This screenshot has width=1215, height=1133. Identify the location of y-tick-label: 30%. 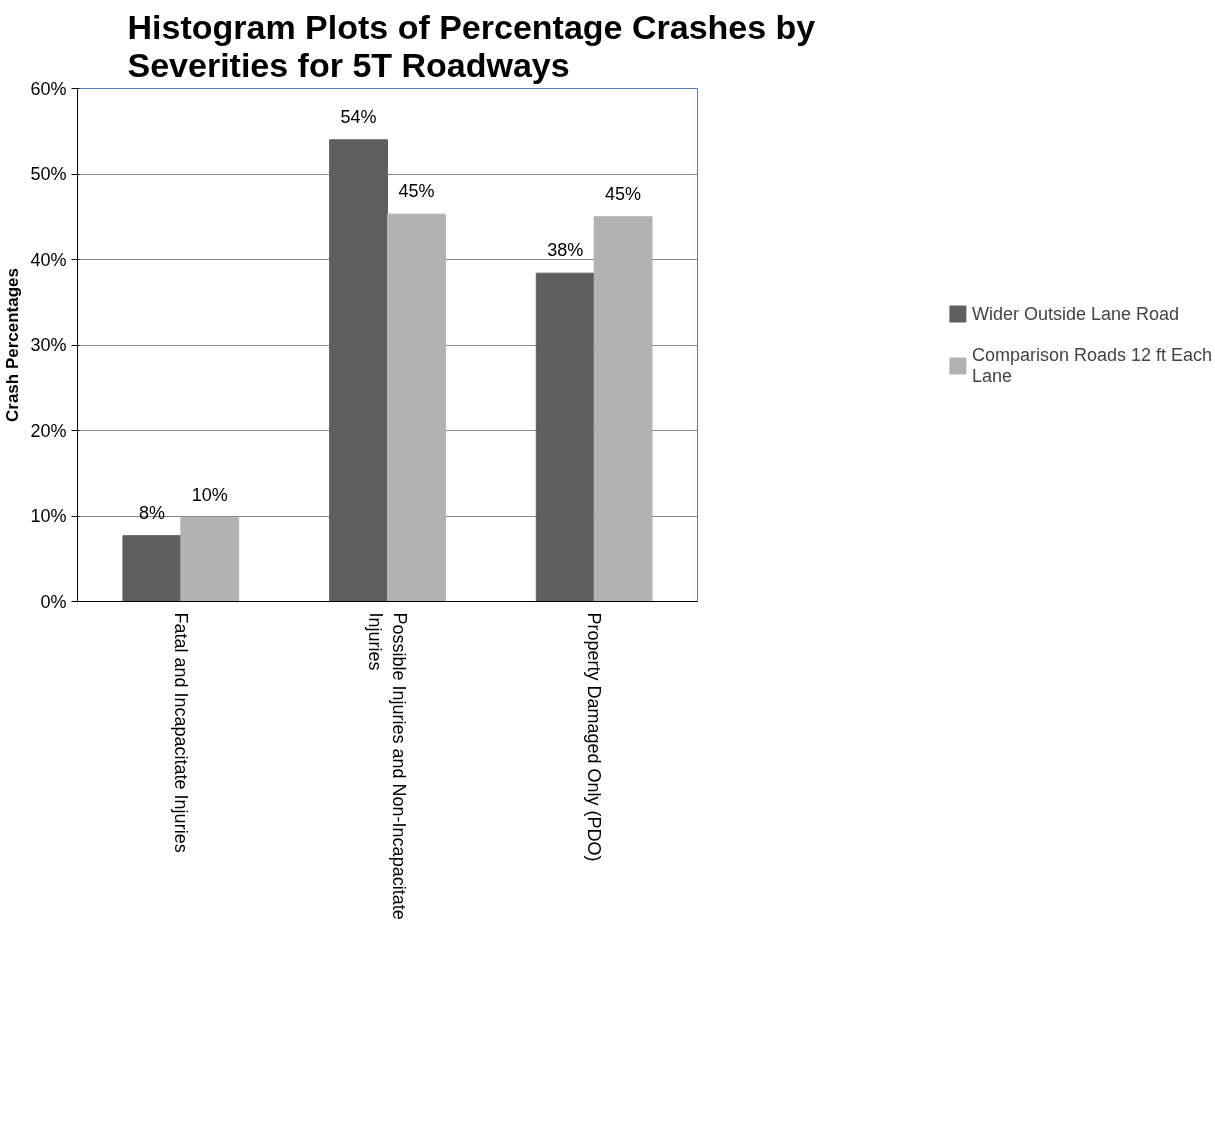
(48, 345).